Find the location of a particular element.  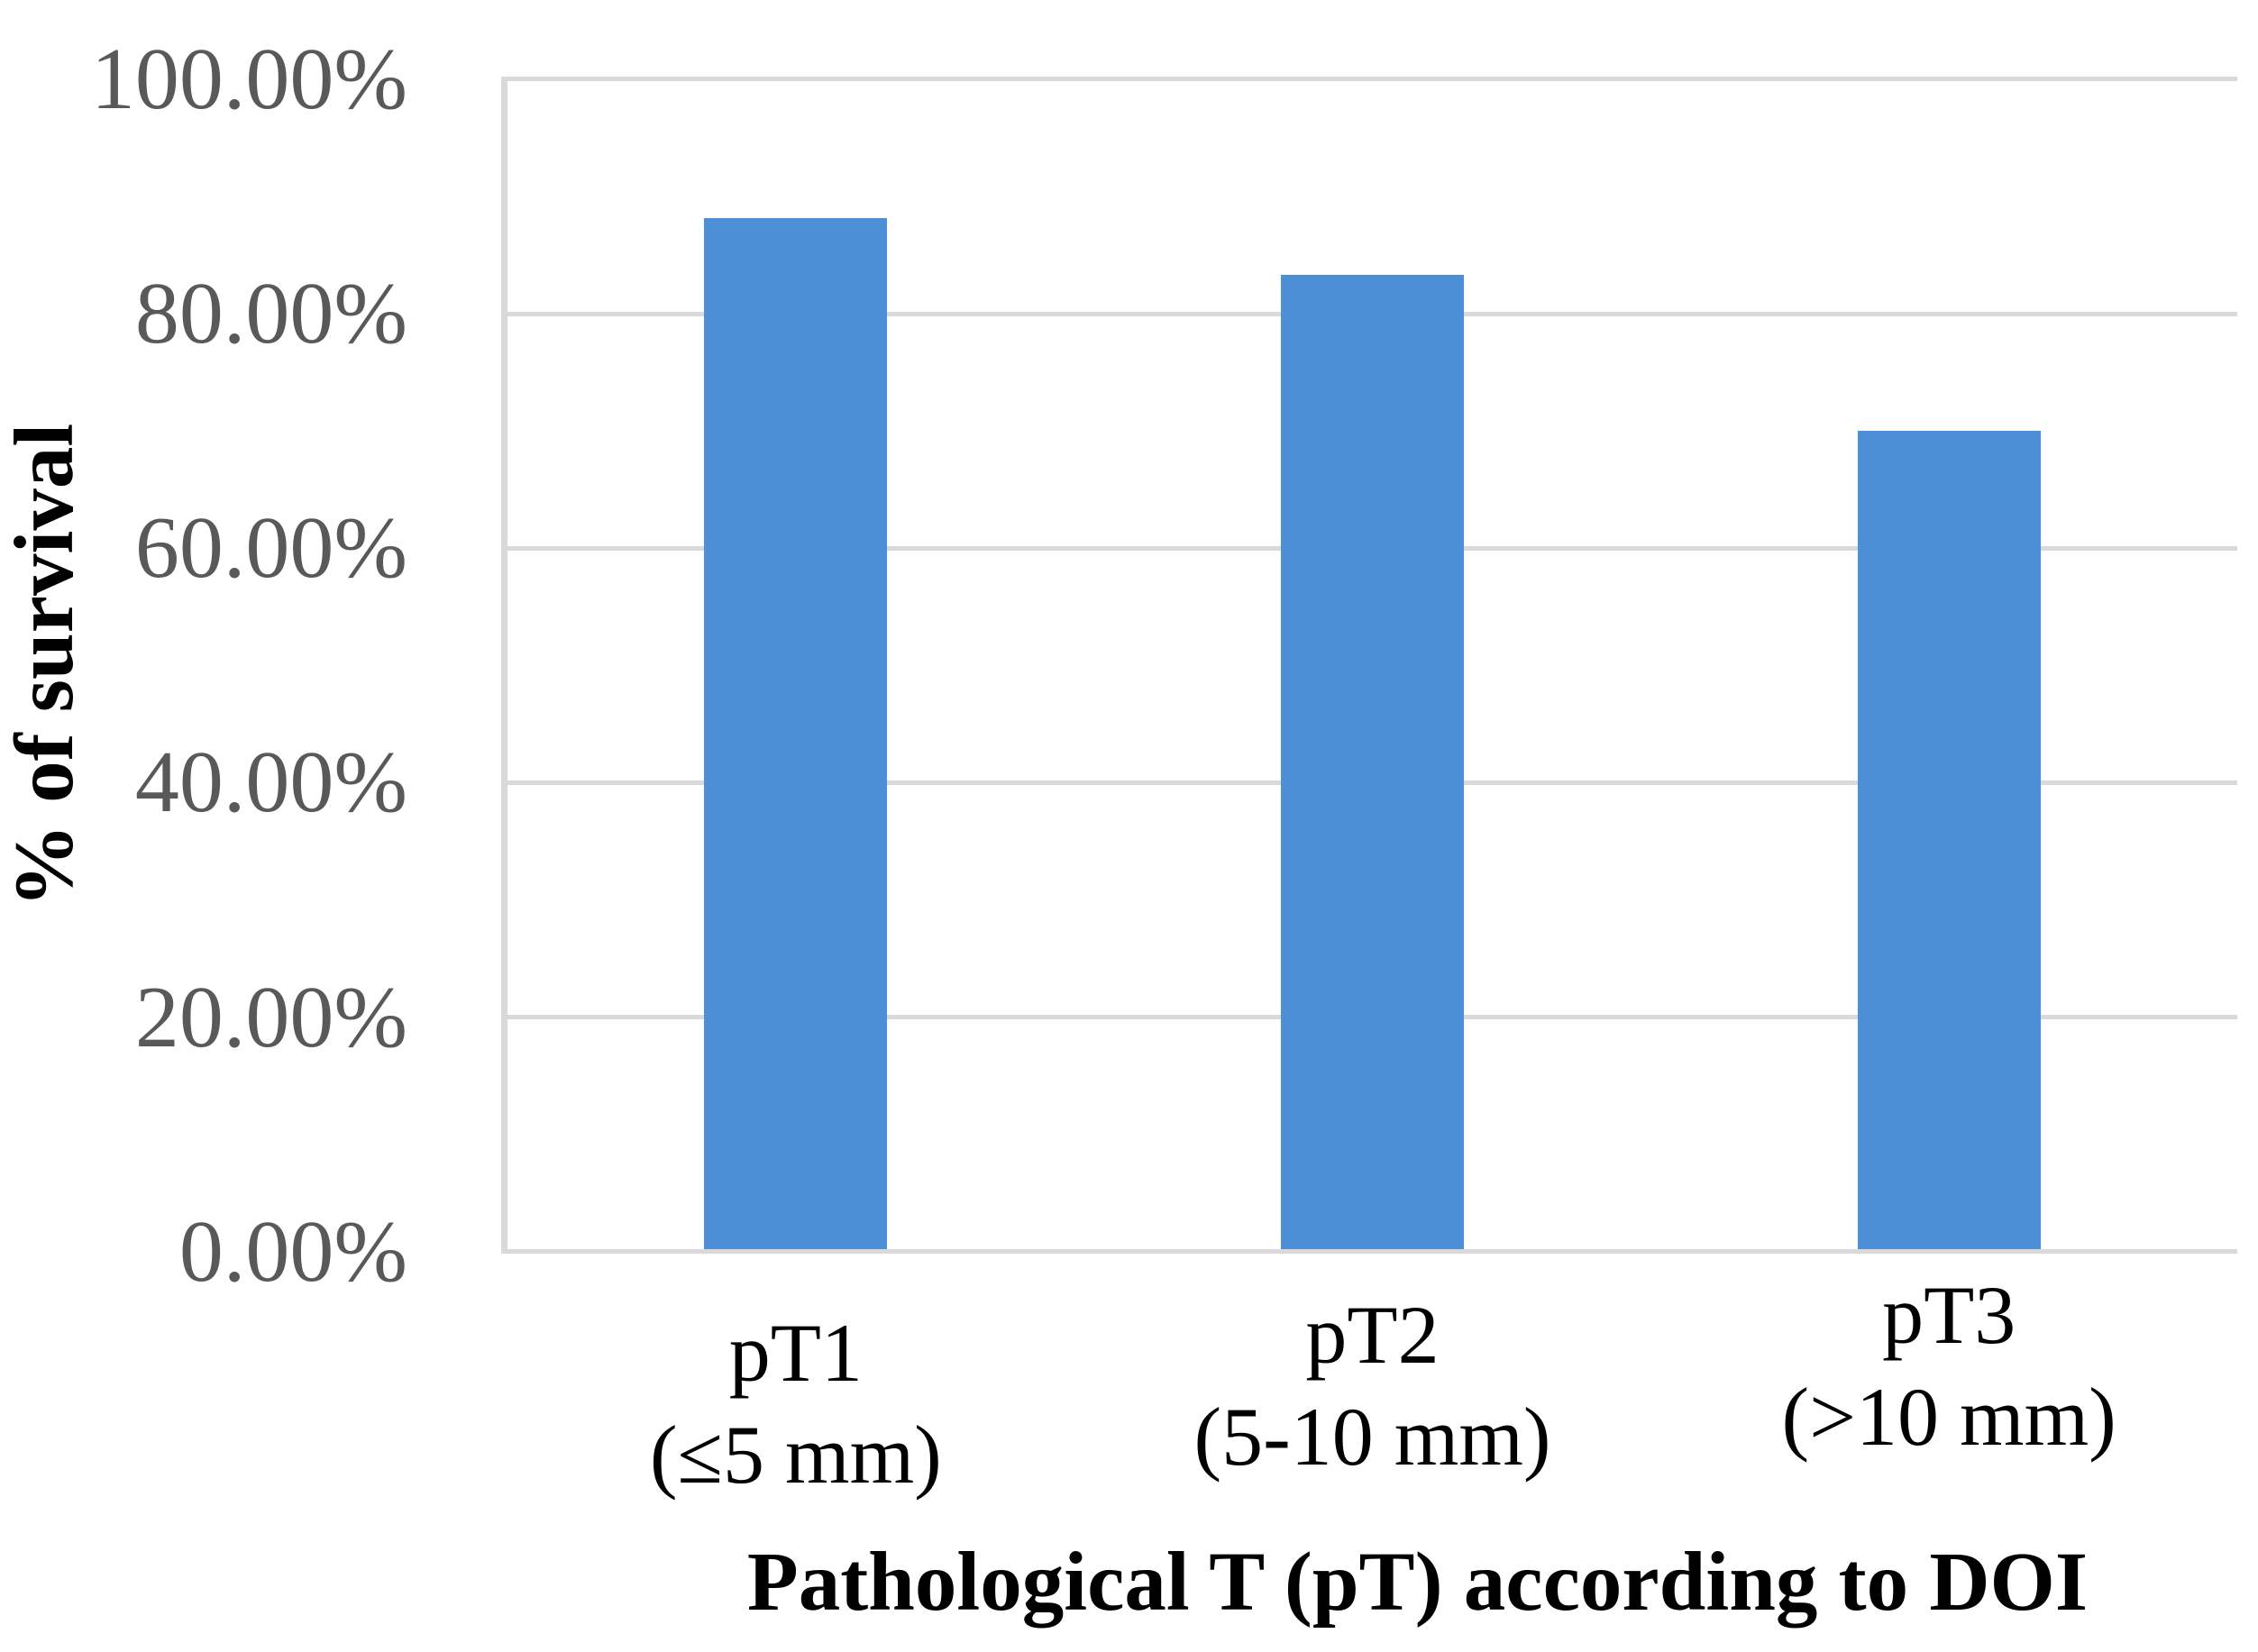

y-tick-label-100: 100.00% is located at coordinates (248, 79).